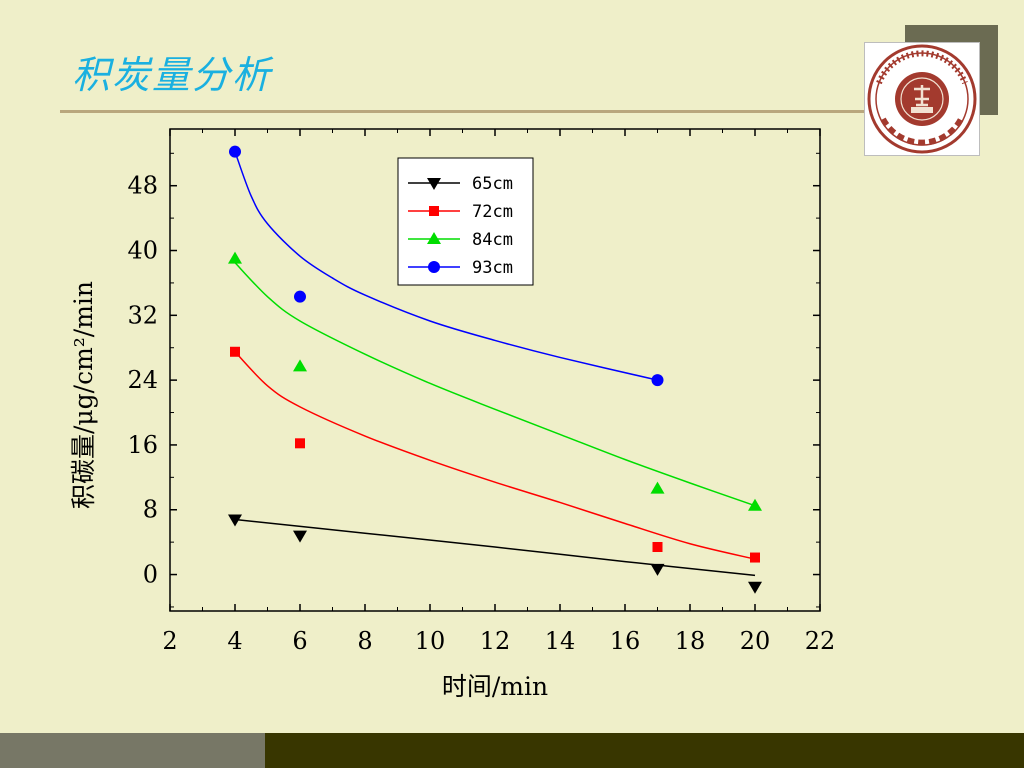  I want to click on y-axis-title: 积碳量/μg/cm²/min, so click(83, 395).